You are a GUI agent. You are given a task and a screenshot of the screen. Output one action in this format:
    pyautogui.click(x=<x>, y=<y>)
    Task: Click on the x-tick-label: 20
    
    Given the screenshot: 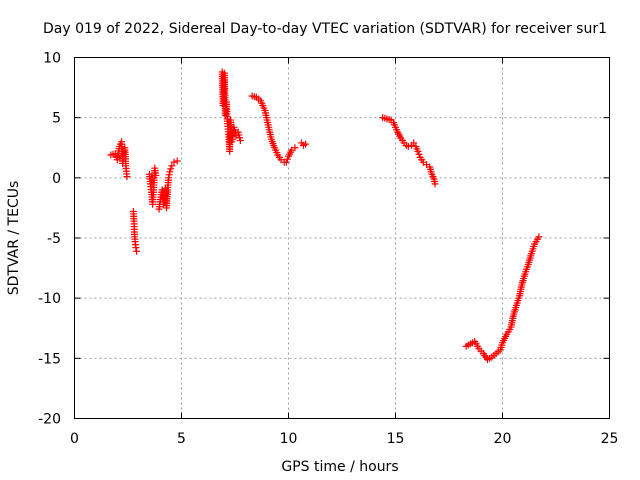 What is the action you would take?
    pyautogui.click(x=503, y=439)
    